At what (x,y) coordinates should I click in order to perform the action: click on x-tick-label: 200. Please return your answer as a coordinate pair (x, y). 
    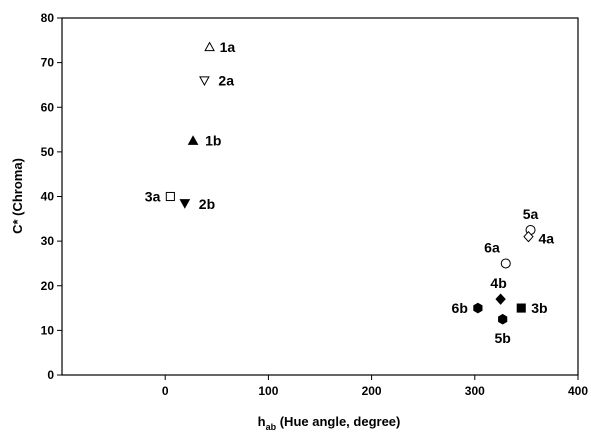
    Looking at the image, I should click on (372, 391).